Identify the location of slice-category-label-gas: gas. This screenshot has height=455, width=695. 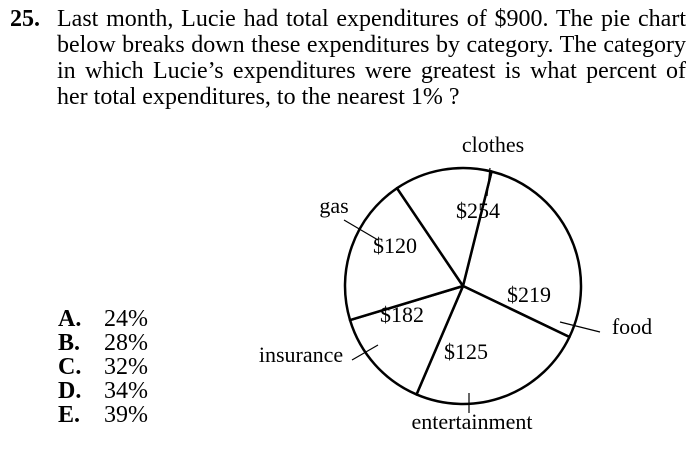
(333, 205).